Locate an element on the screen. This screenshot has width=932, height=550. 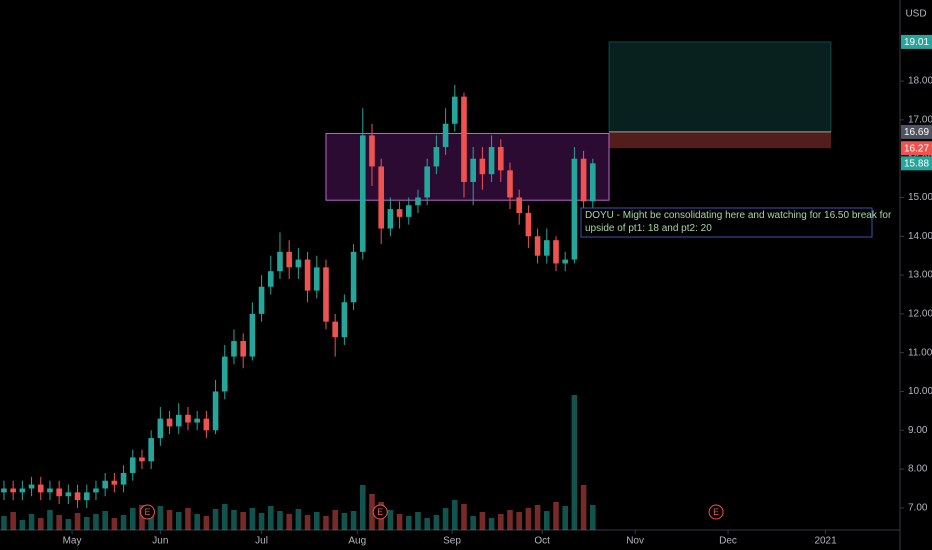
y-tick-label: 7.00 is located at coordinates (918, 508).